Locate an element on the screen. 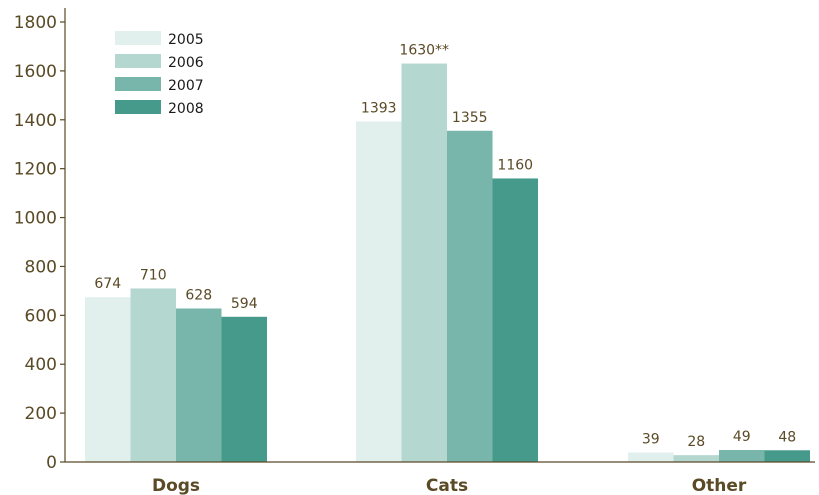 This screenshot has height=495, width=819. data-label-other-2007: 49 is located at coordinates (742, 437).